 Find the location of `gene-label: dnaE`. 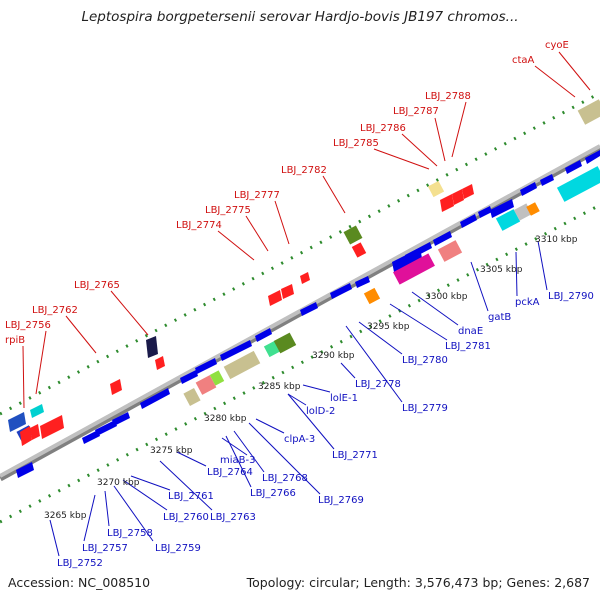

gene-label: dnaE is located at coordinates (470, 331).